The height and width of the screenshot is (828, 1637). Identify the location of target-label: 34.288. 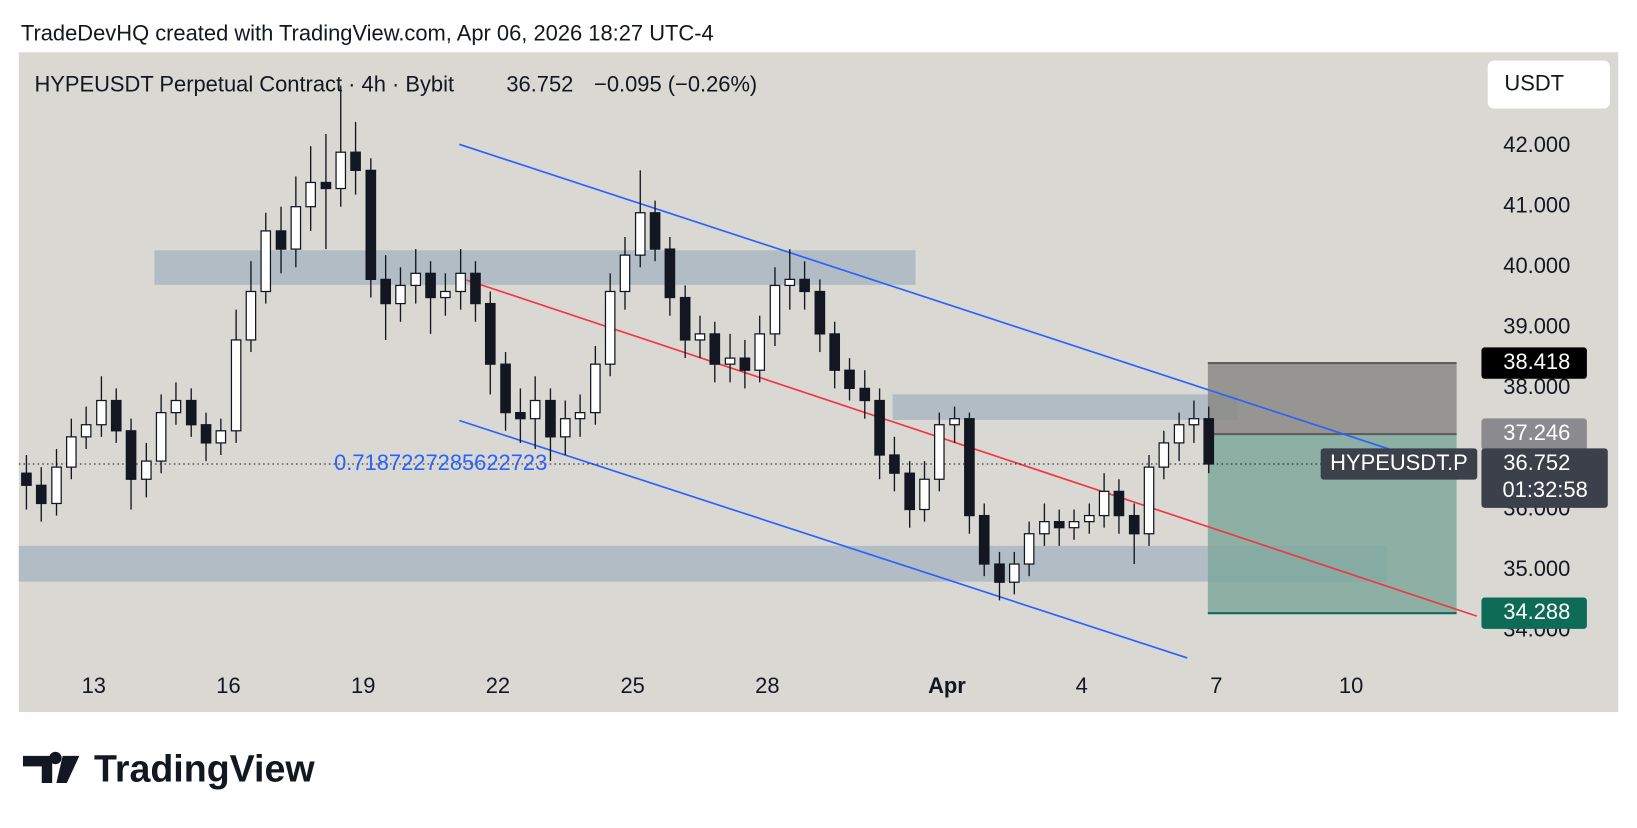
(1536, 611).